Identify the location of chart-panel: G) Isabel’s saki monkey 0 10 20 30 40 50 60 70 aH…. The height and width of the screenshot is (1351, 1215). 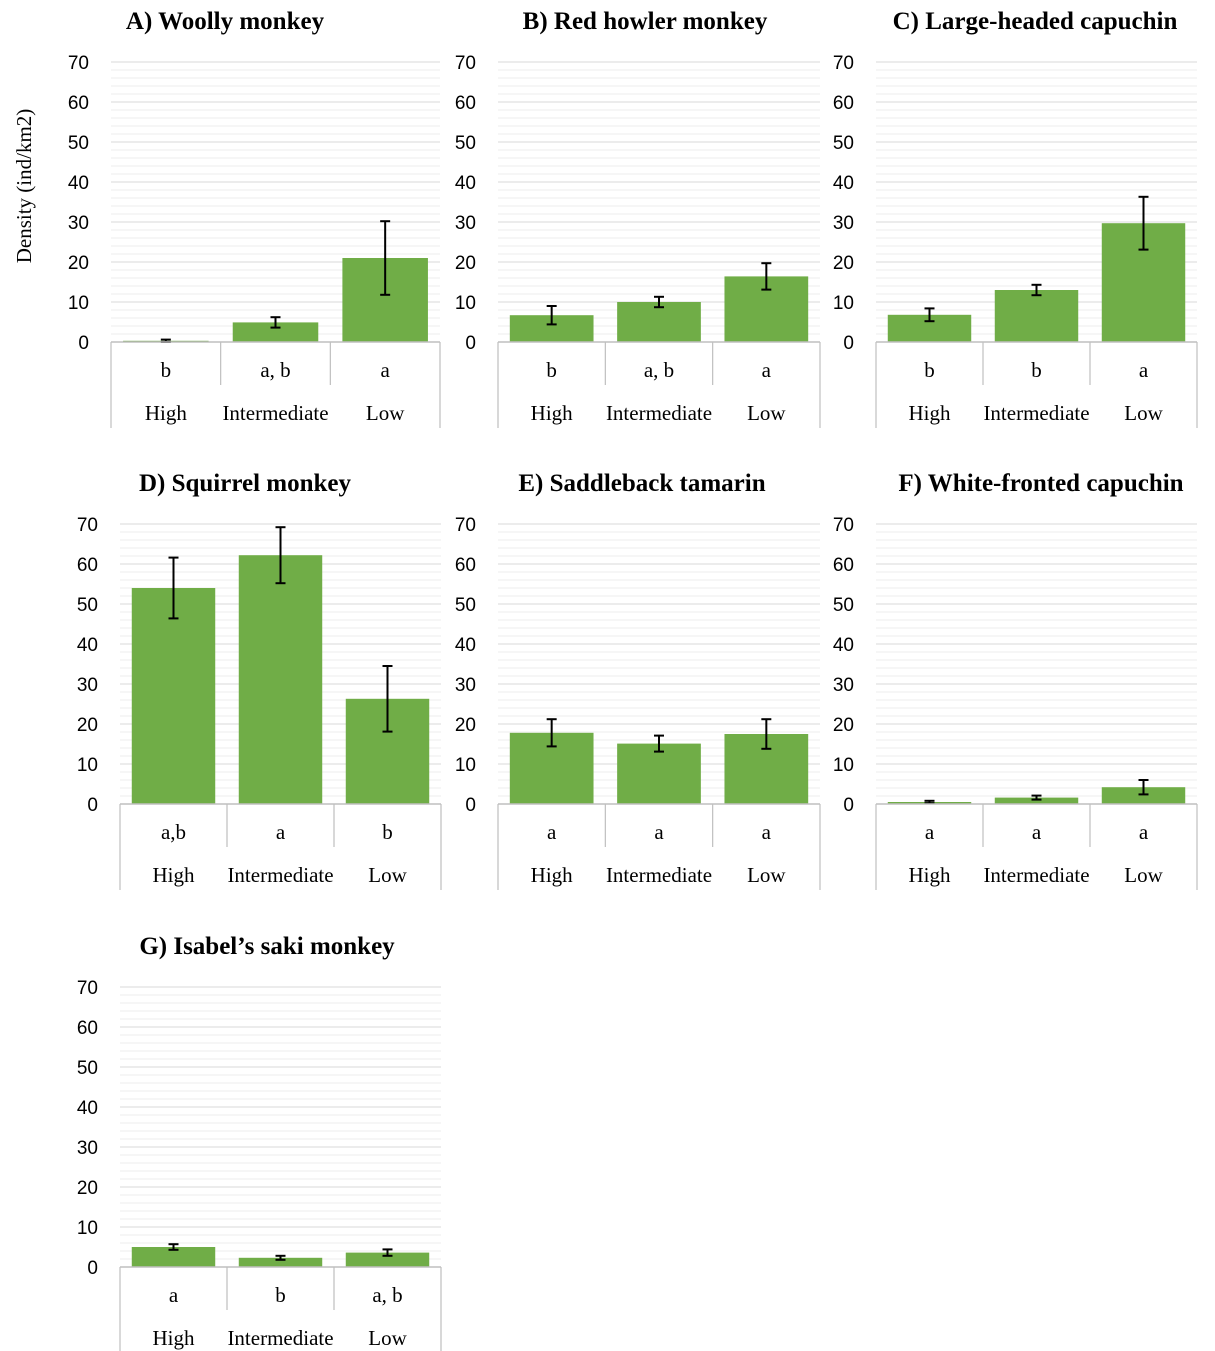
(259, 1142).